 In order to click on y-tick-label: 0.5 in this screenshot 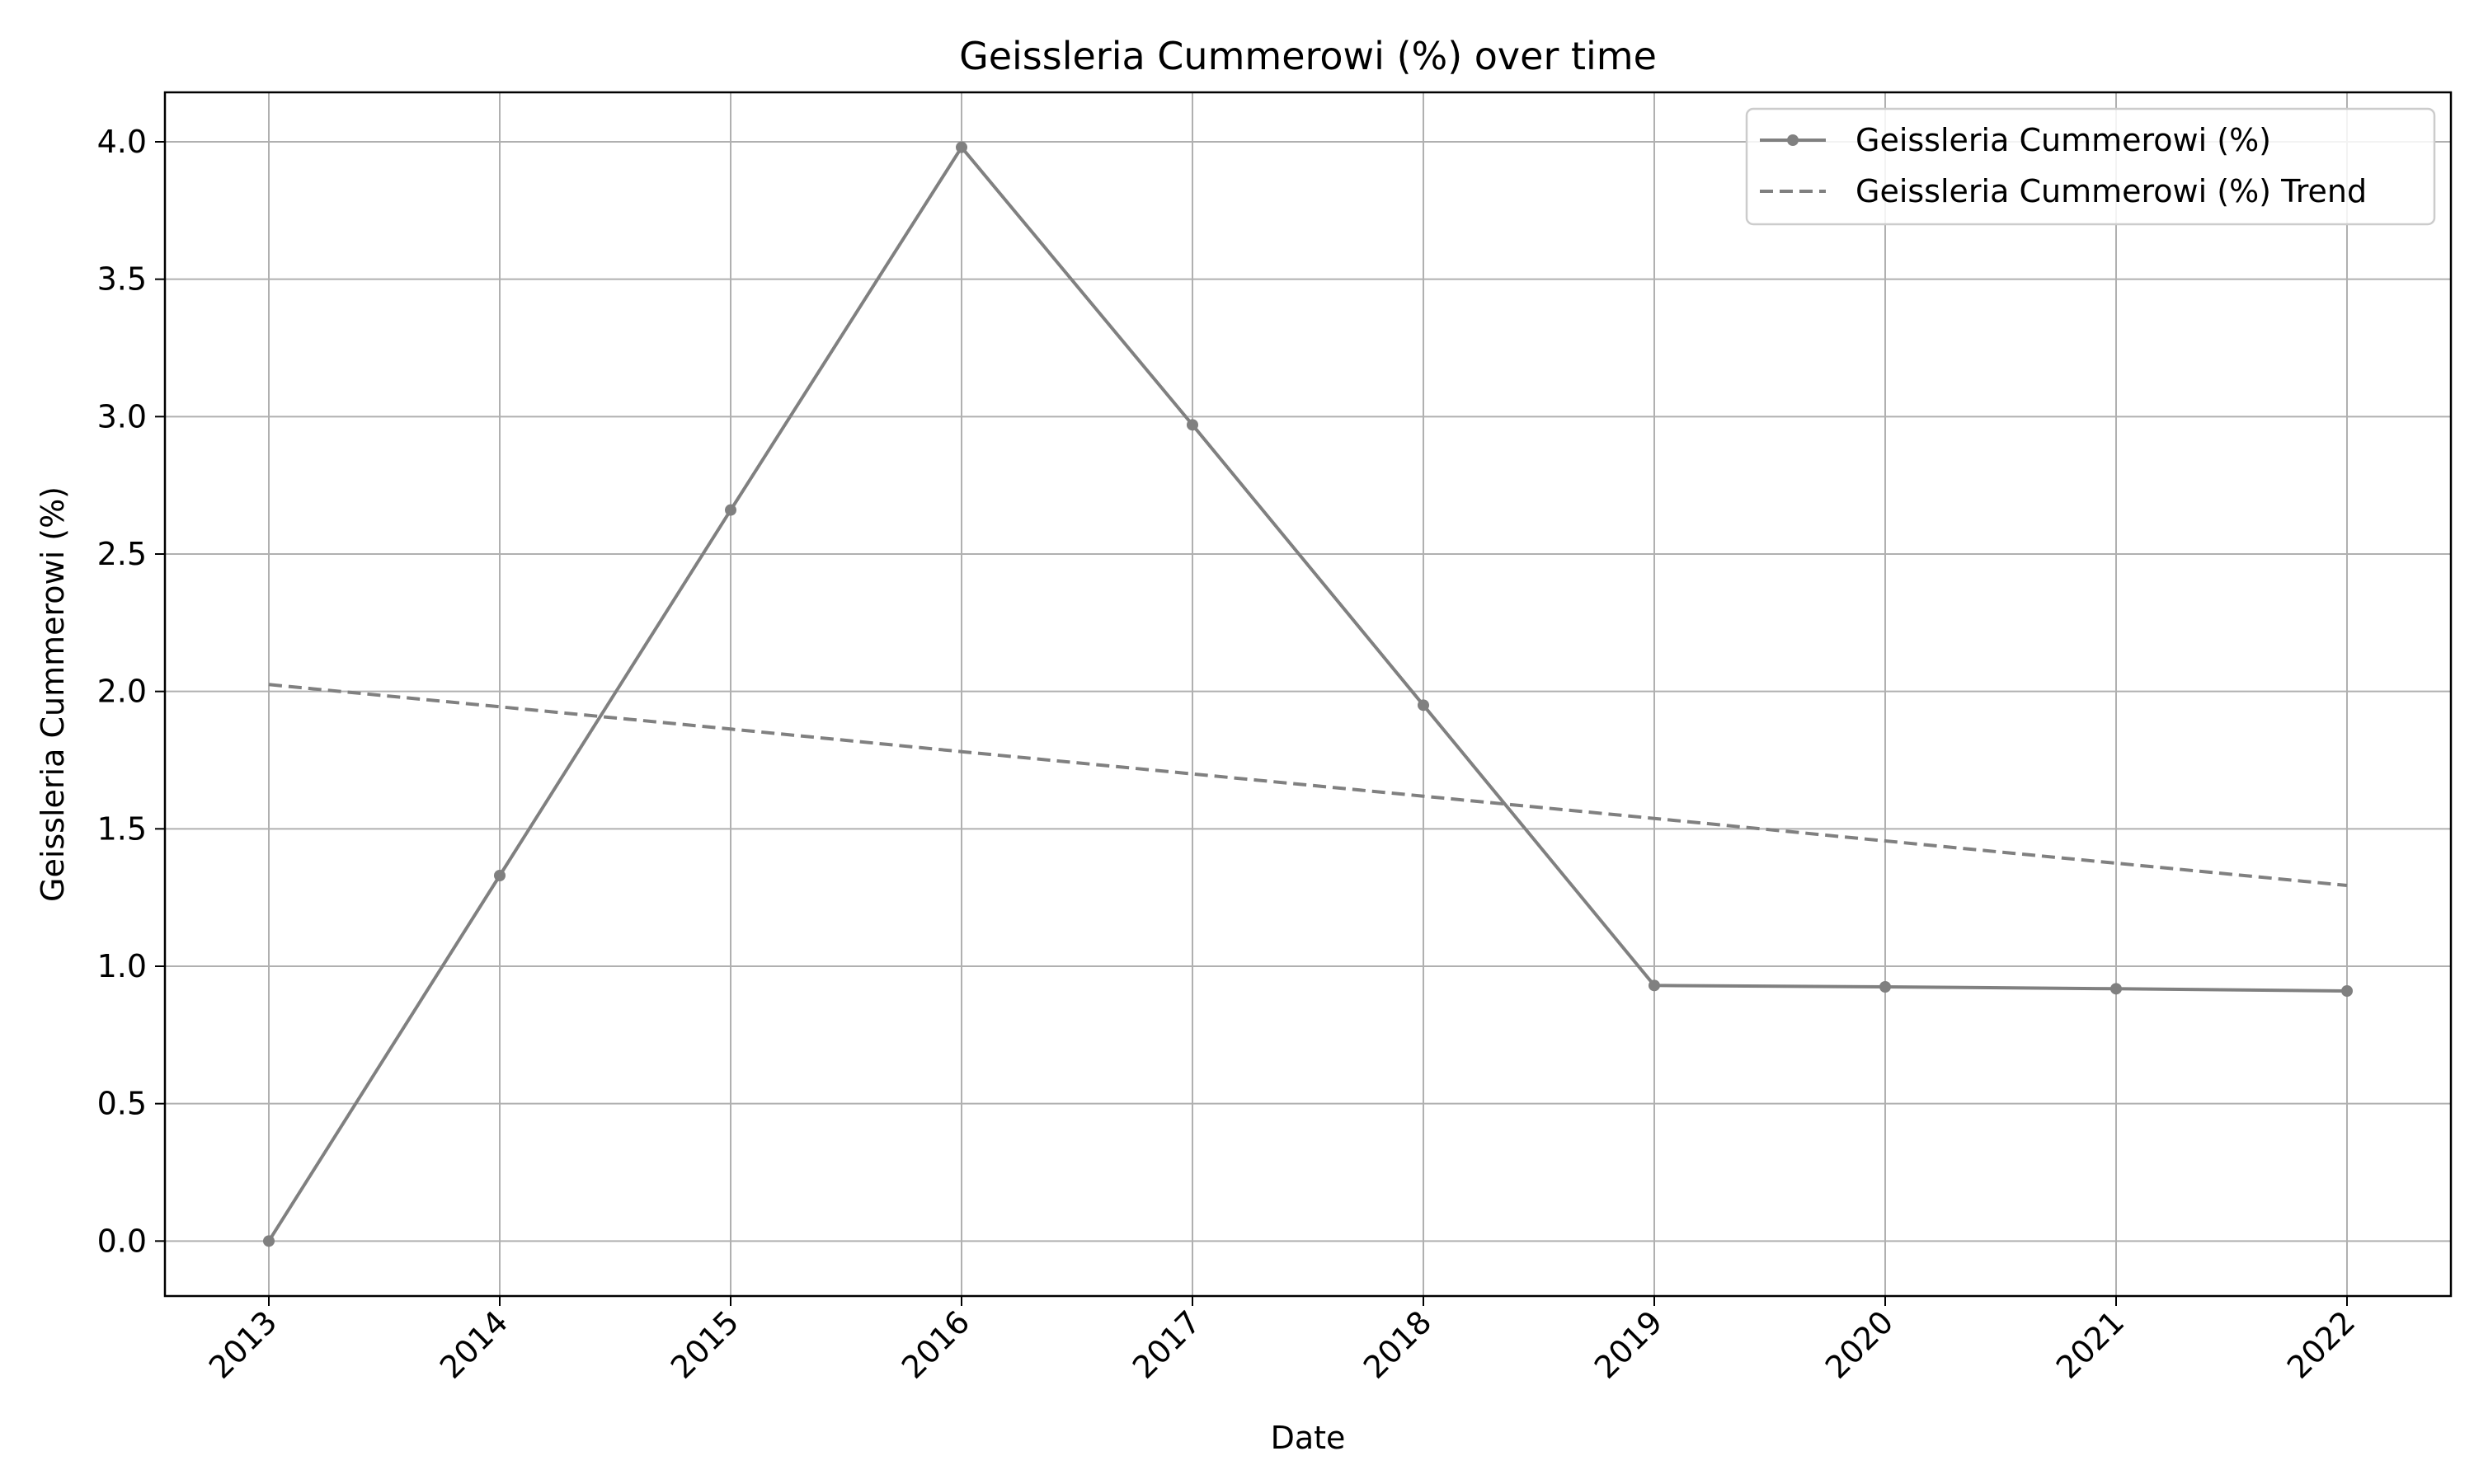, I will do `click(122, 1104)`.